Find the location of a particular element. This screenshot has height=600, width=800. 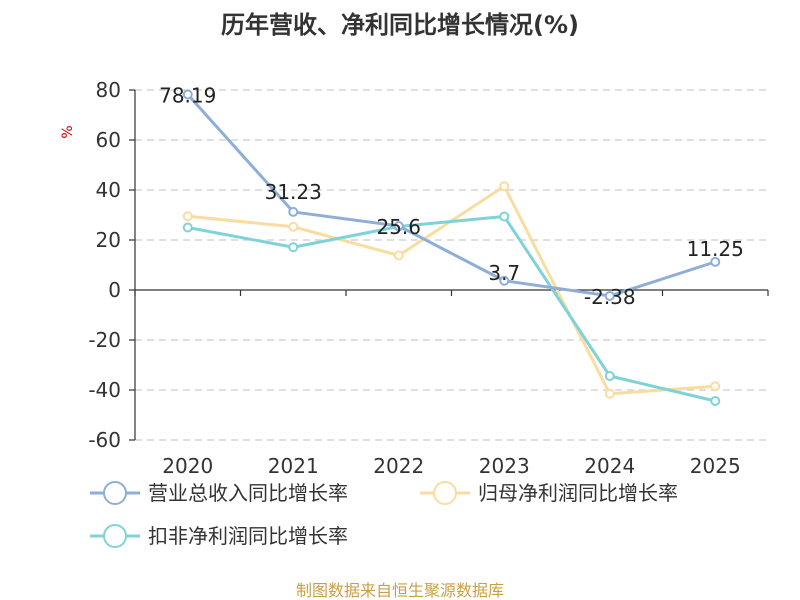

data-label: 25.6 is located at coordinates (398, 227).